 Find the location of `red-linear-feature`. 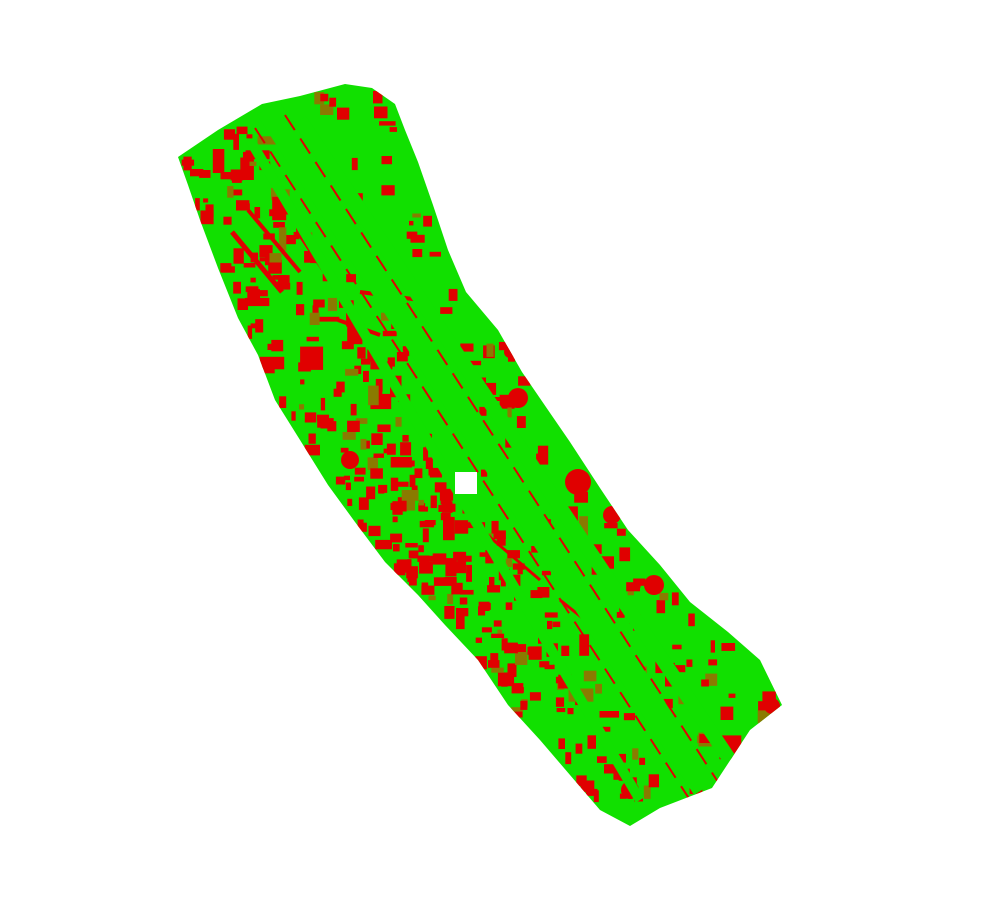

red-linear-feature is located at coordinates (257, 262).